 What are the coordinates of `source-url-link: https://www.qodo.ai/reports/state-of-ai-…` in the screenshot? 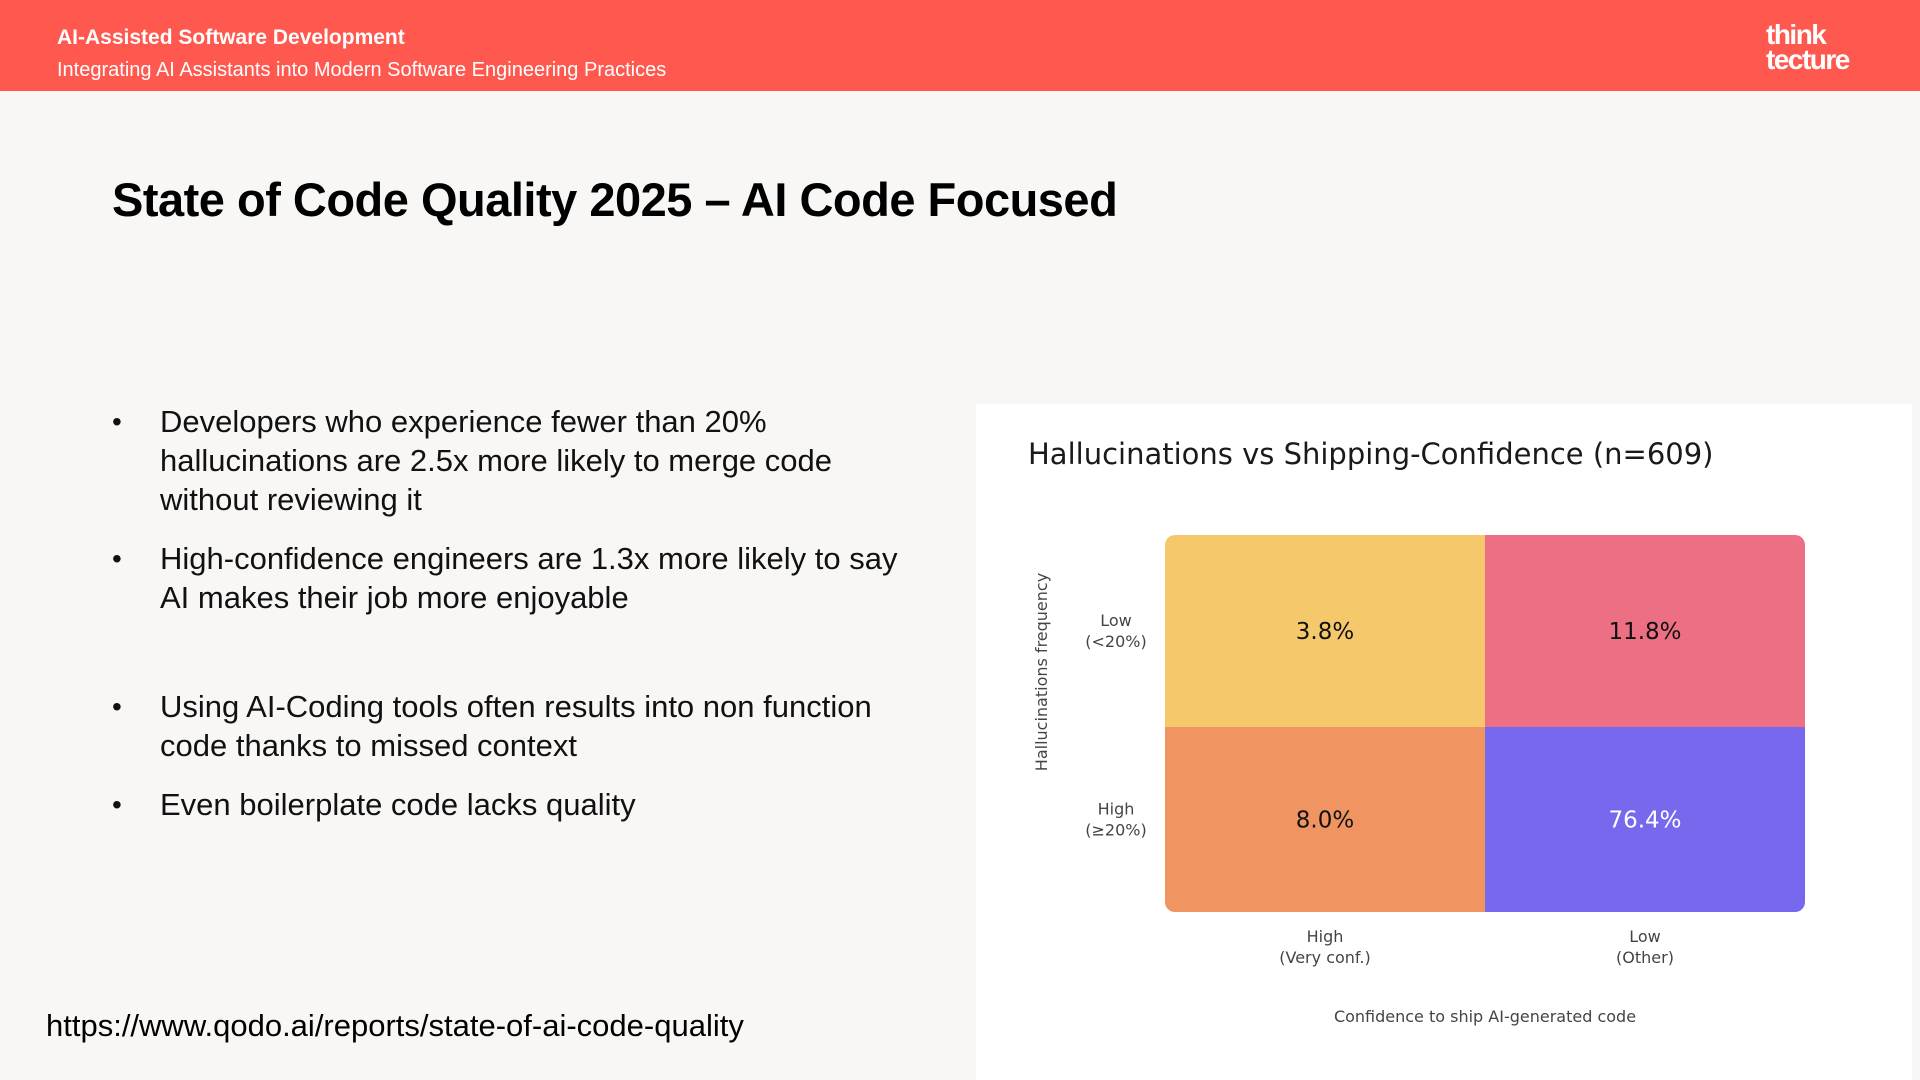 It's located at (395, 1025).